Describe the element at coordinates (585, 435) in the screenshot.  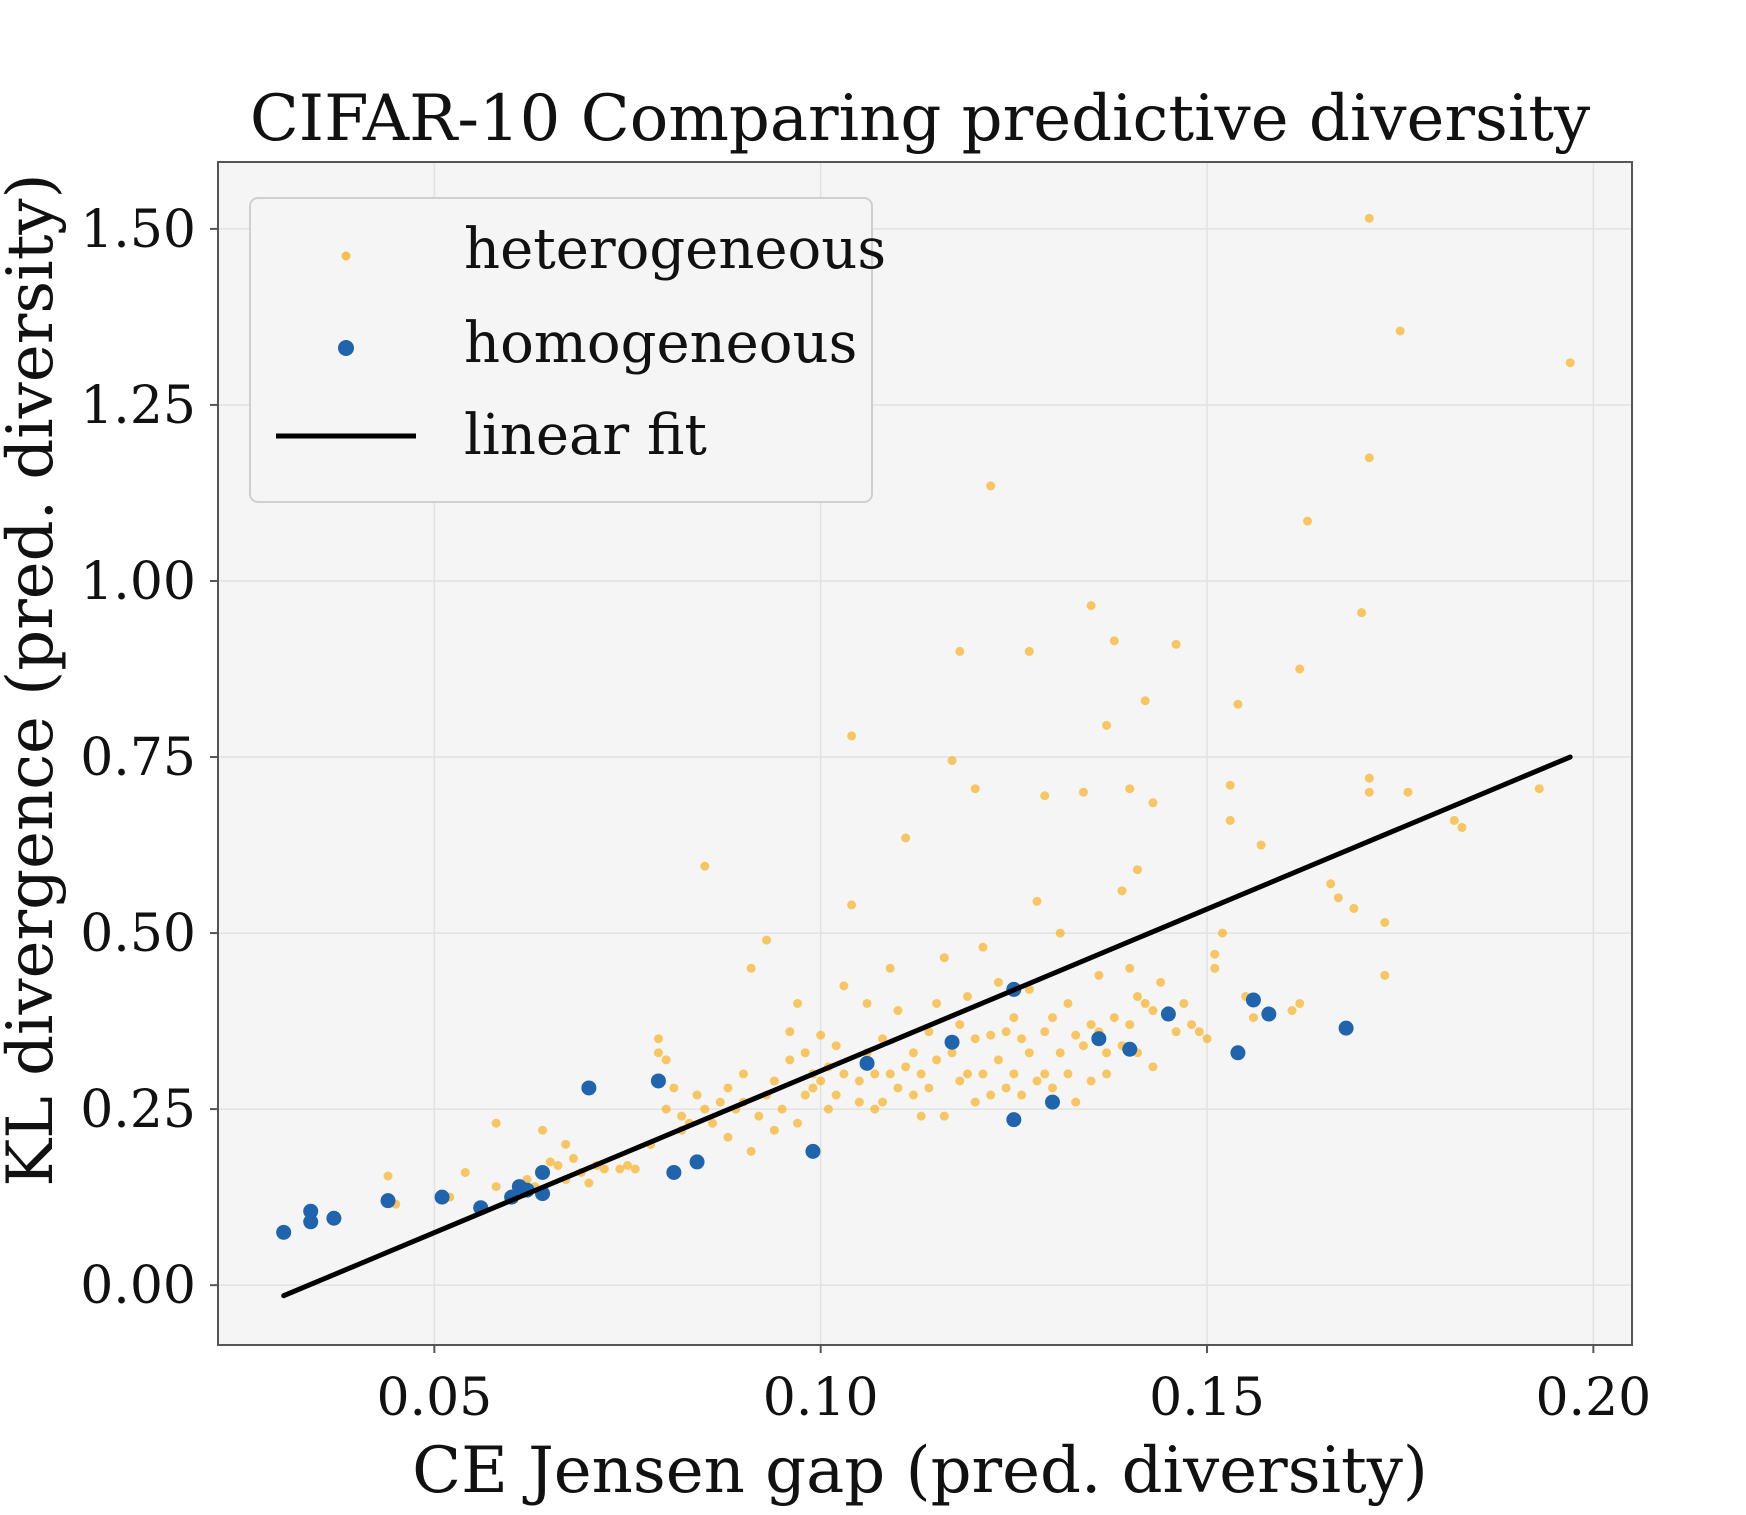
I see `legend-linear-fit-label: linear fit` at that location.